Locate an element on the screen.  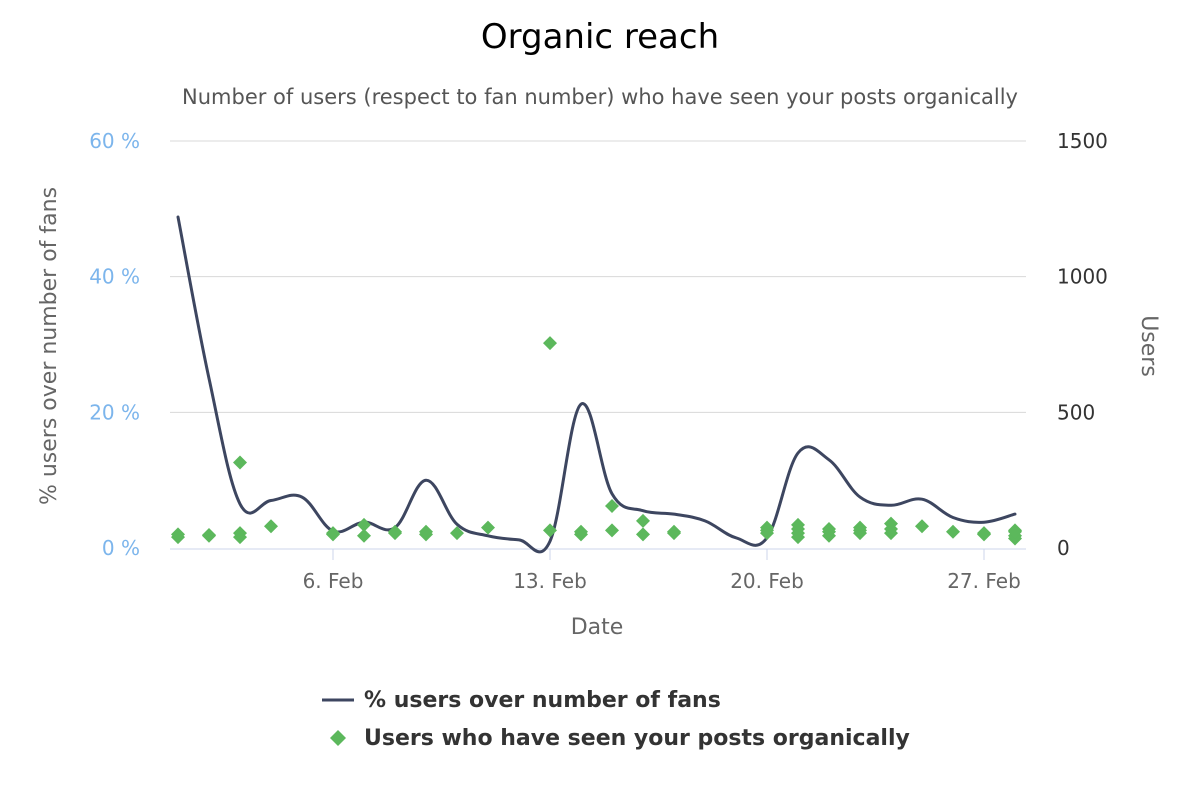
x-tick-label: 6. Feb is located at coordinates (333, 581).